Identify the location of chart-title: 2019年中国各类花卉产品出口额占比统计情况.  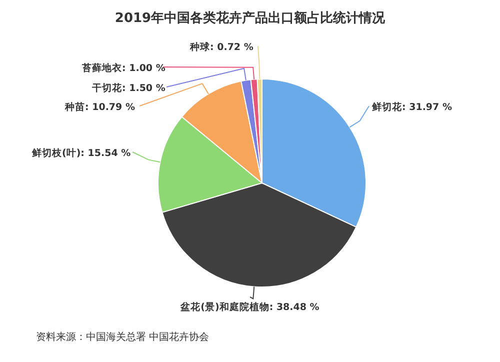
(250, 18).